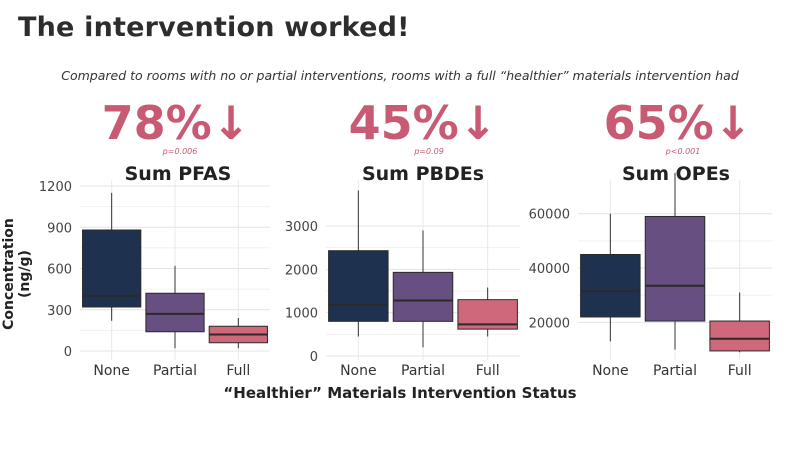  What do you see at coordinates (423, 123) in the screenshot?
I see `pbde-reduction: 45%↓` at bounding box center [423, 123].